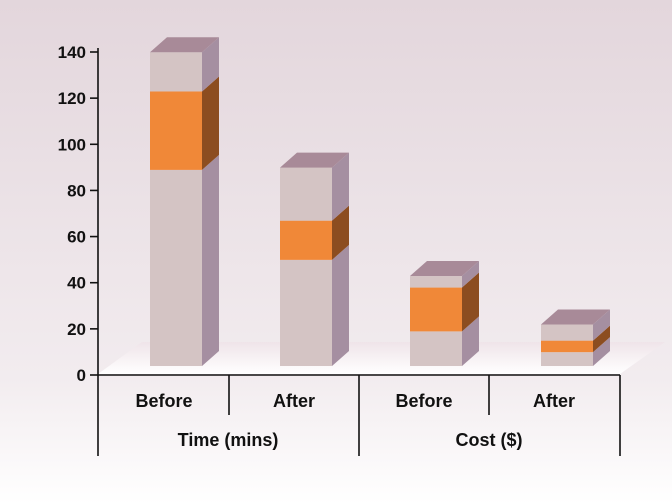 Image resolution: width=672 pixels, height=504 pixels. I want to click on bar-4-segment-2-side, so click(601, 339).